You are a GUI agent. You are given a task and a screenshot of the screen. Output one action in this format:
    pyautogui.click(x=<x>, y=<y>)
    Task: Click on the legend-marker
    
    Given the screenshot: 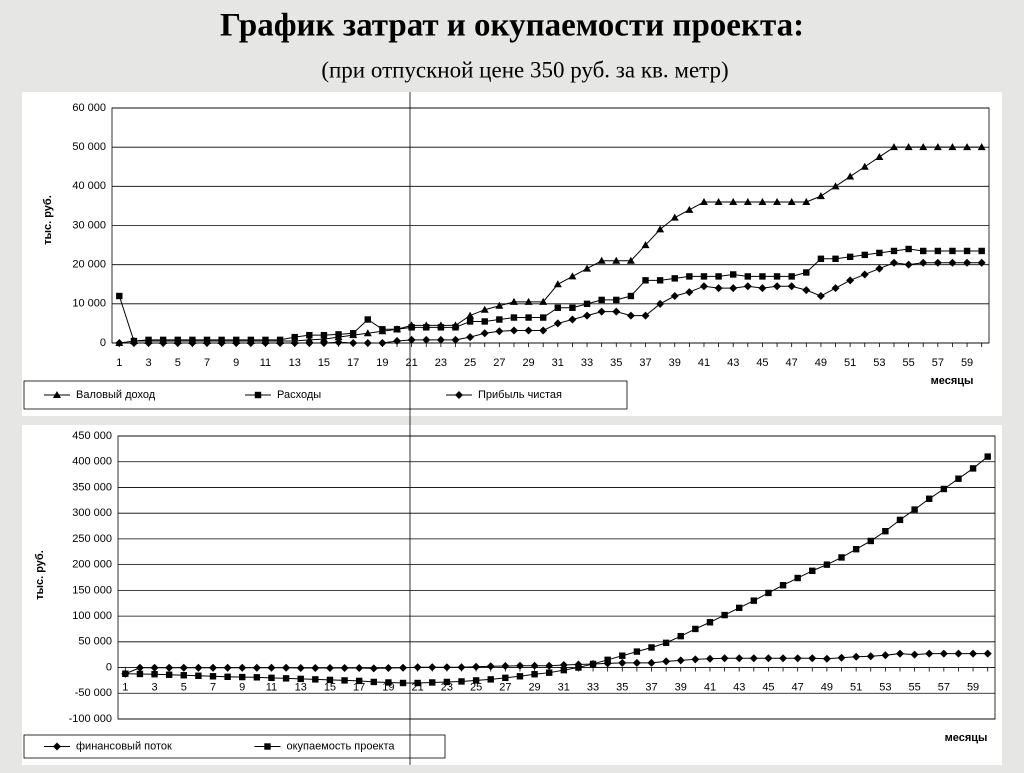 What is the action you would take?
    pyautogui.click(x=267, y=746)
    